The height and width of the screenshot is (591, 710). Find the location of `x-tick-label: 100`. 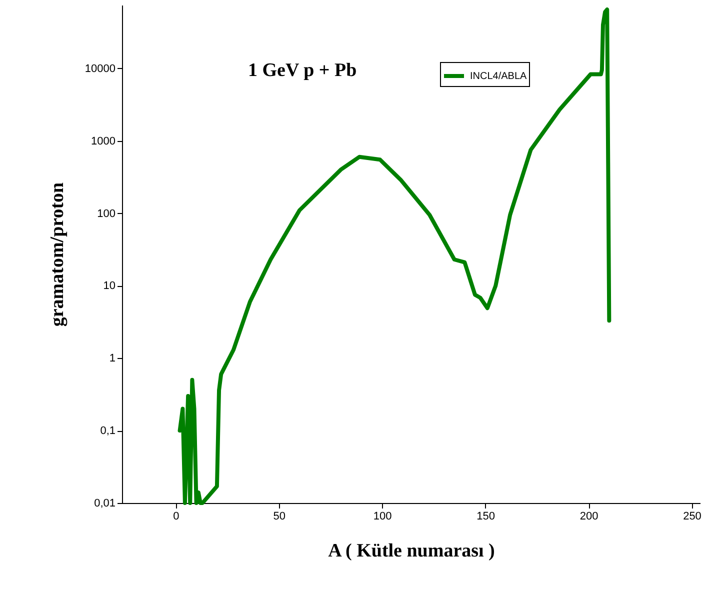

x-tick-label: 100 is located at coordinates (382, 516).